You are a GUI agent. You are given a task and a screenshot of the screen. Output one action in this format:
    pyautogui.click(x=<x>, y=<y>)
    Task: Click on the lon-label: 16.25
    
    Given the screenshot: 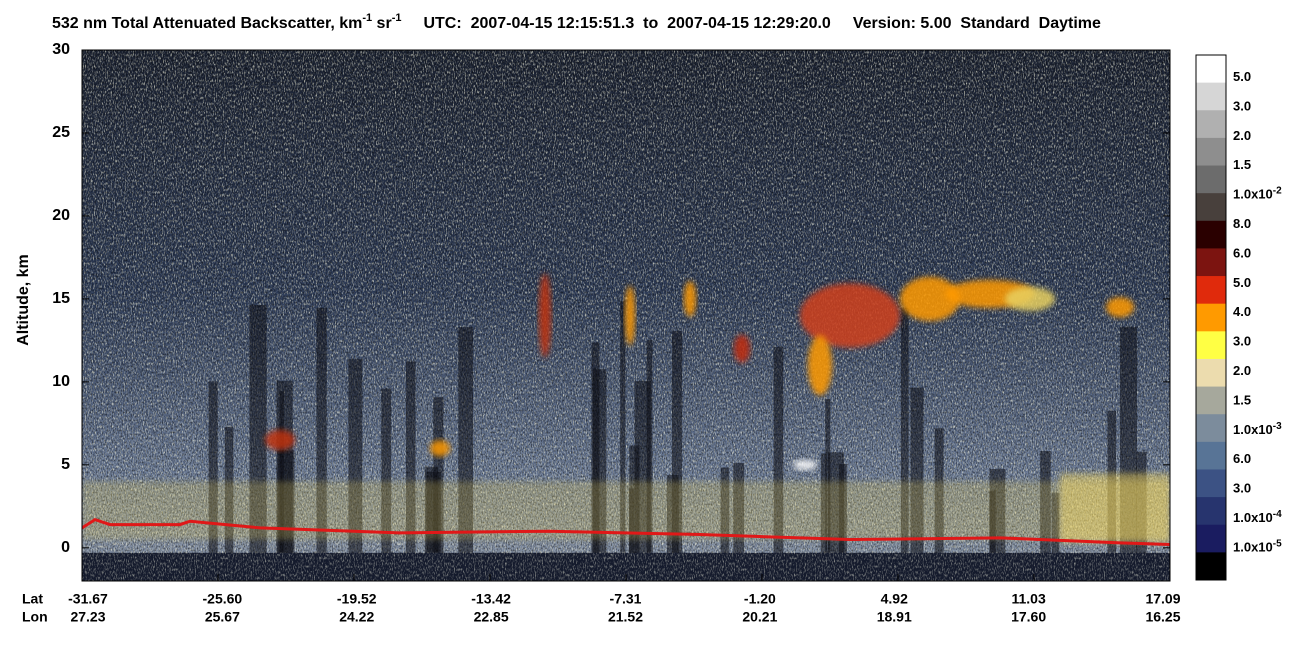 What is the action you would take?
    pyautogui.click(x=1162, y=617)
    